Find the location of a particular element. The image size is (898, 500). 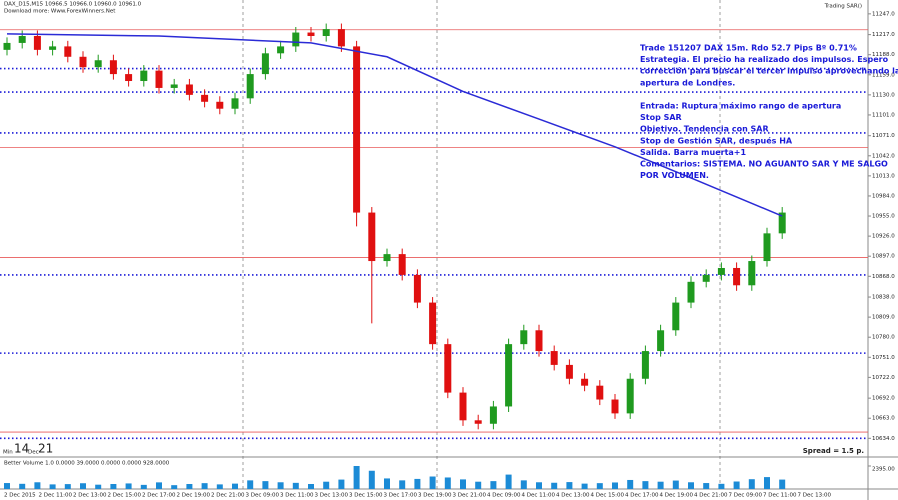

timer-label: Min is located at coordinates (8, 453).